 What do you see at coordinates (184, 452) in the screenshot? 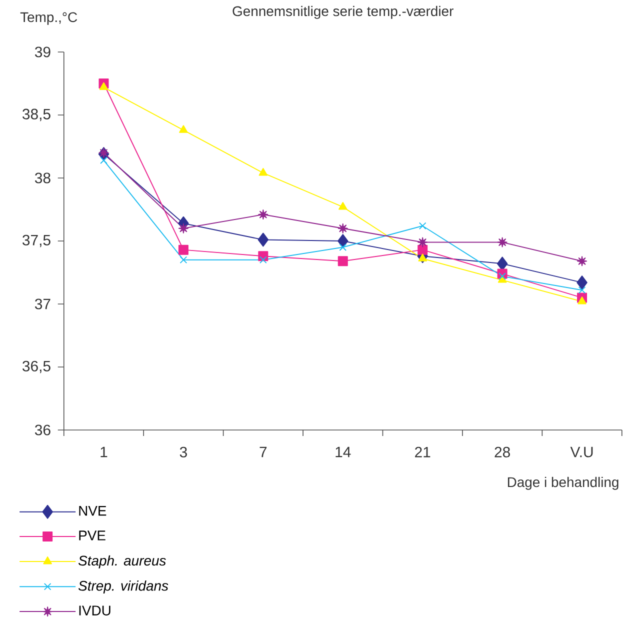
I see `x-tick-label: 3` at bounding box center [184, 452].